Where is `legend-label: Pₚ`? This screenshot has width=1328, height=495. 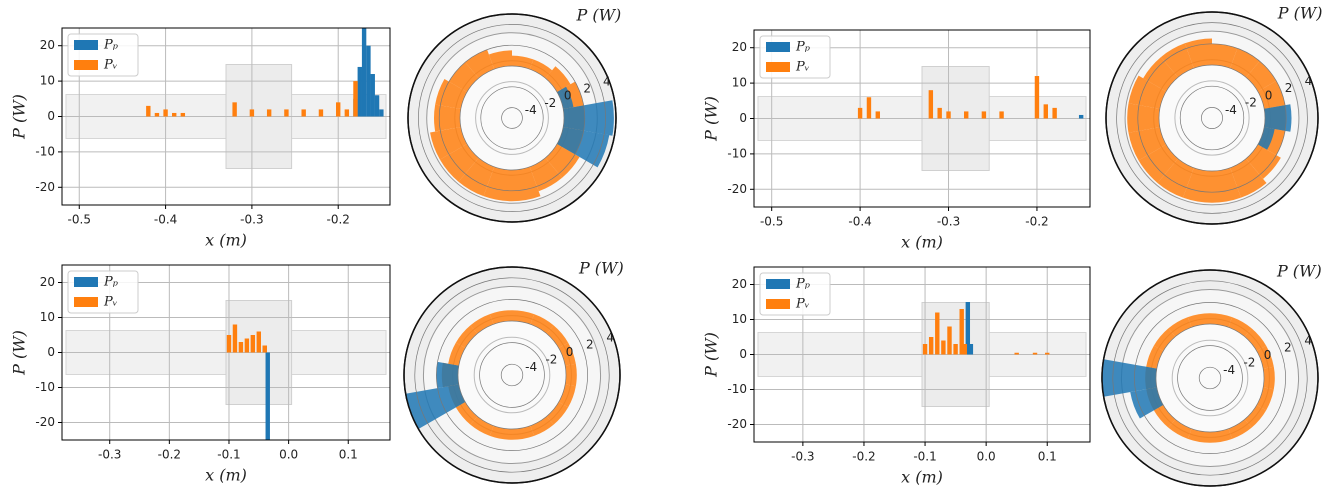 legend-label: Pₚ is located at coordinates (802, 47).